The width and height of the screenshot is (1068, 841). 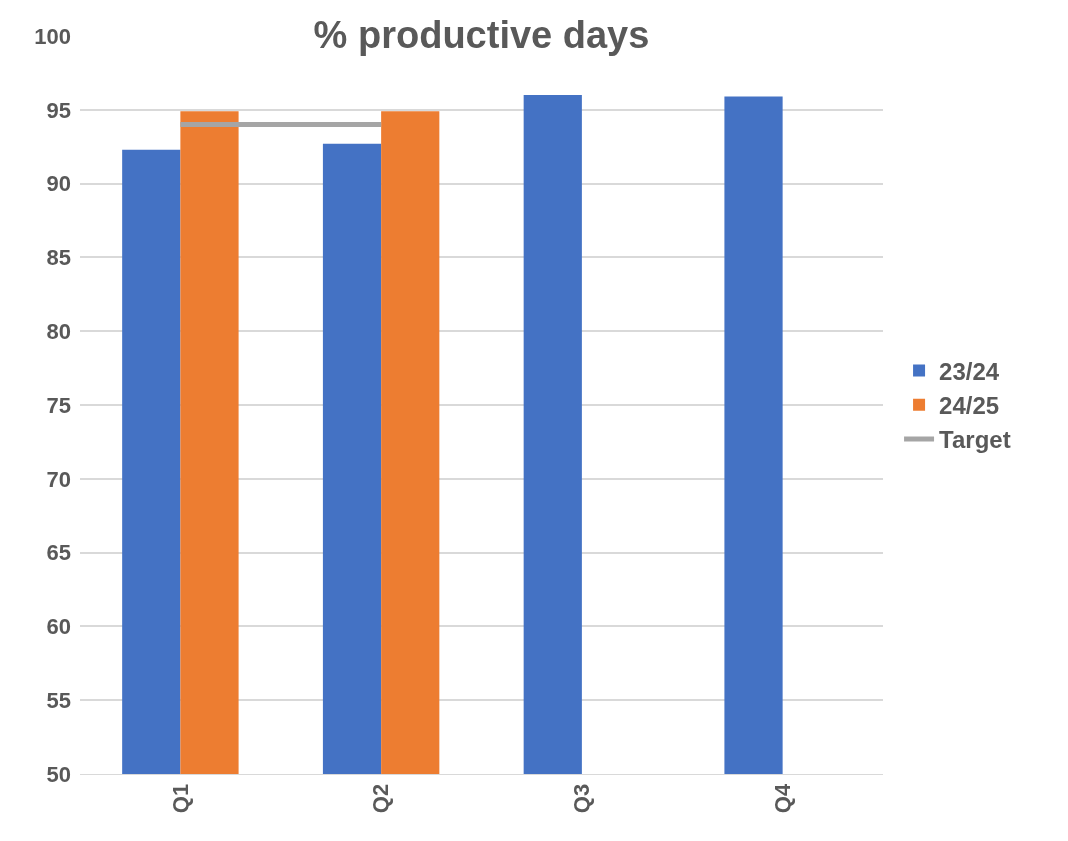 I want to click on x-tick-label: Q2, so click(x=381, y=798).